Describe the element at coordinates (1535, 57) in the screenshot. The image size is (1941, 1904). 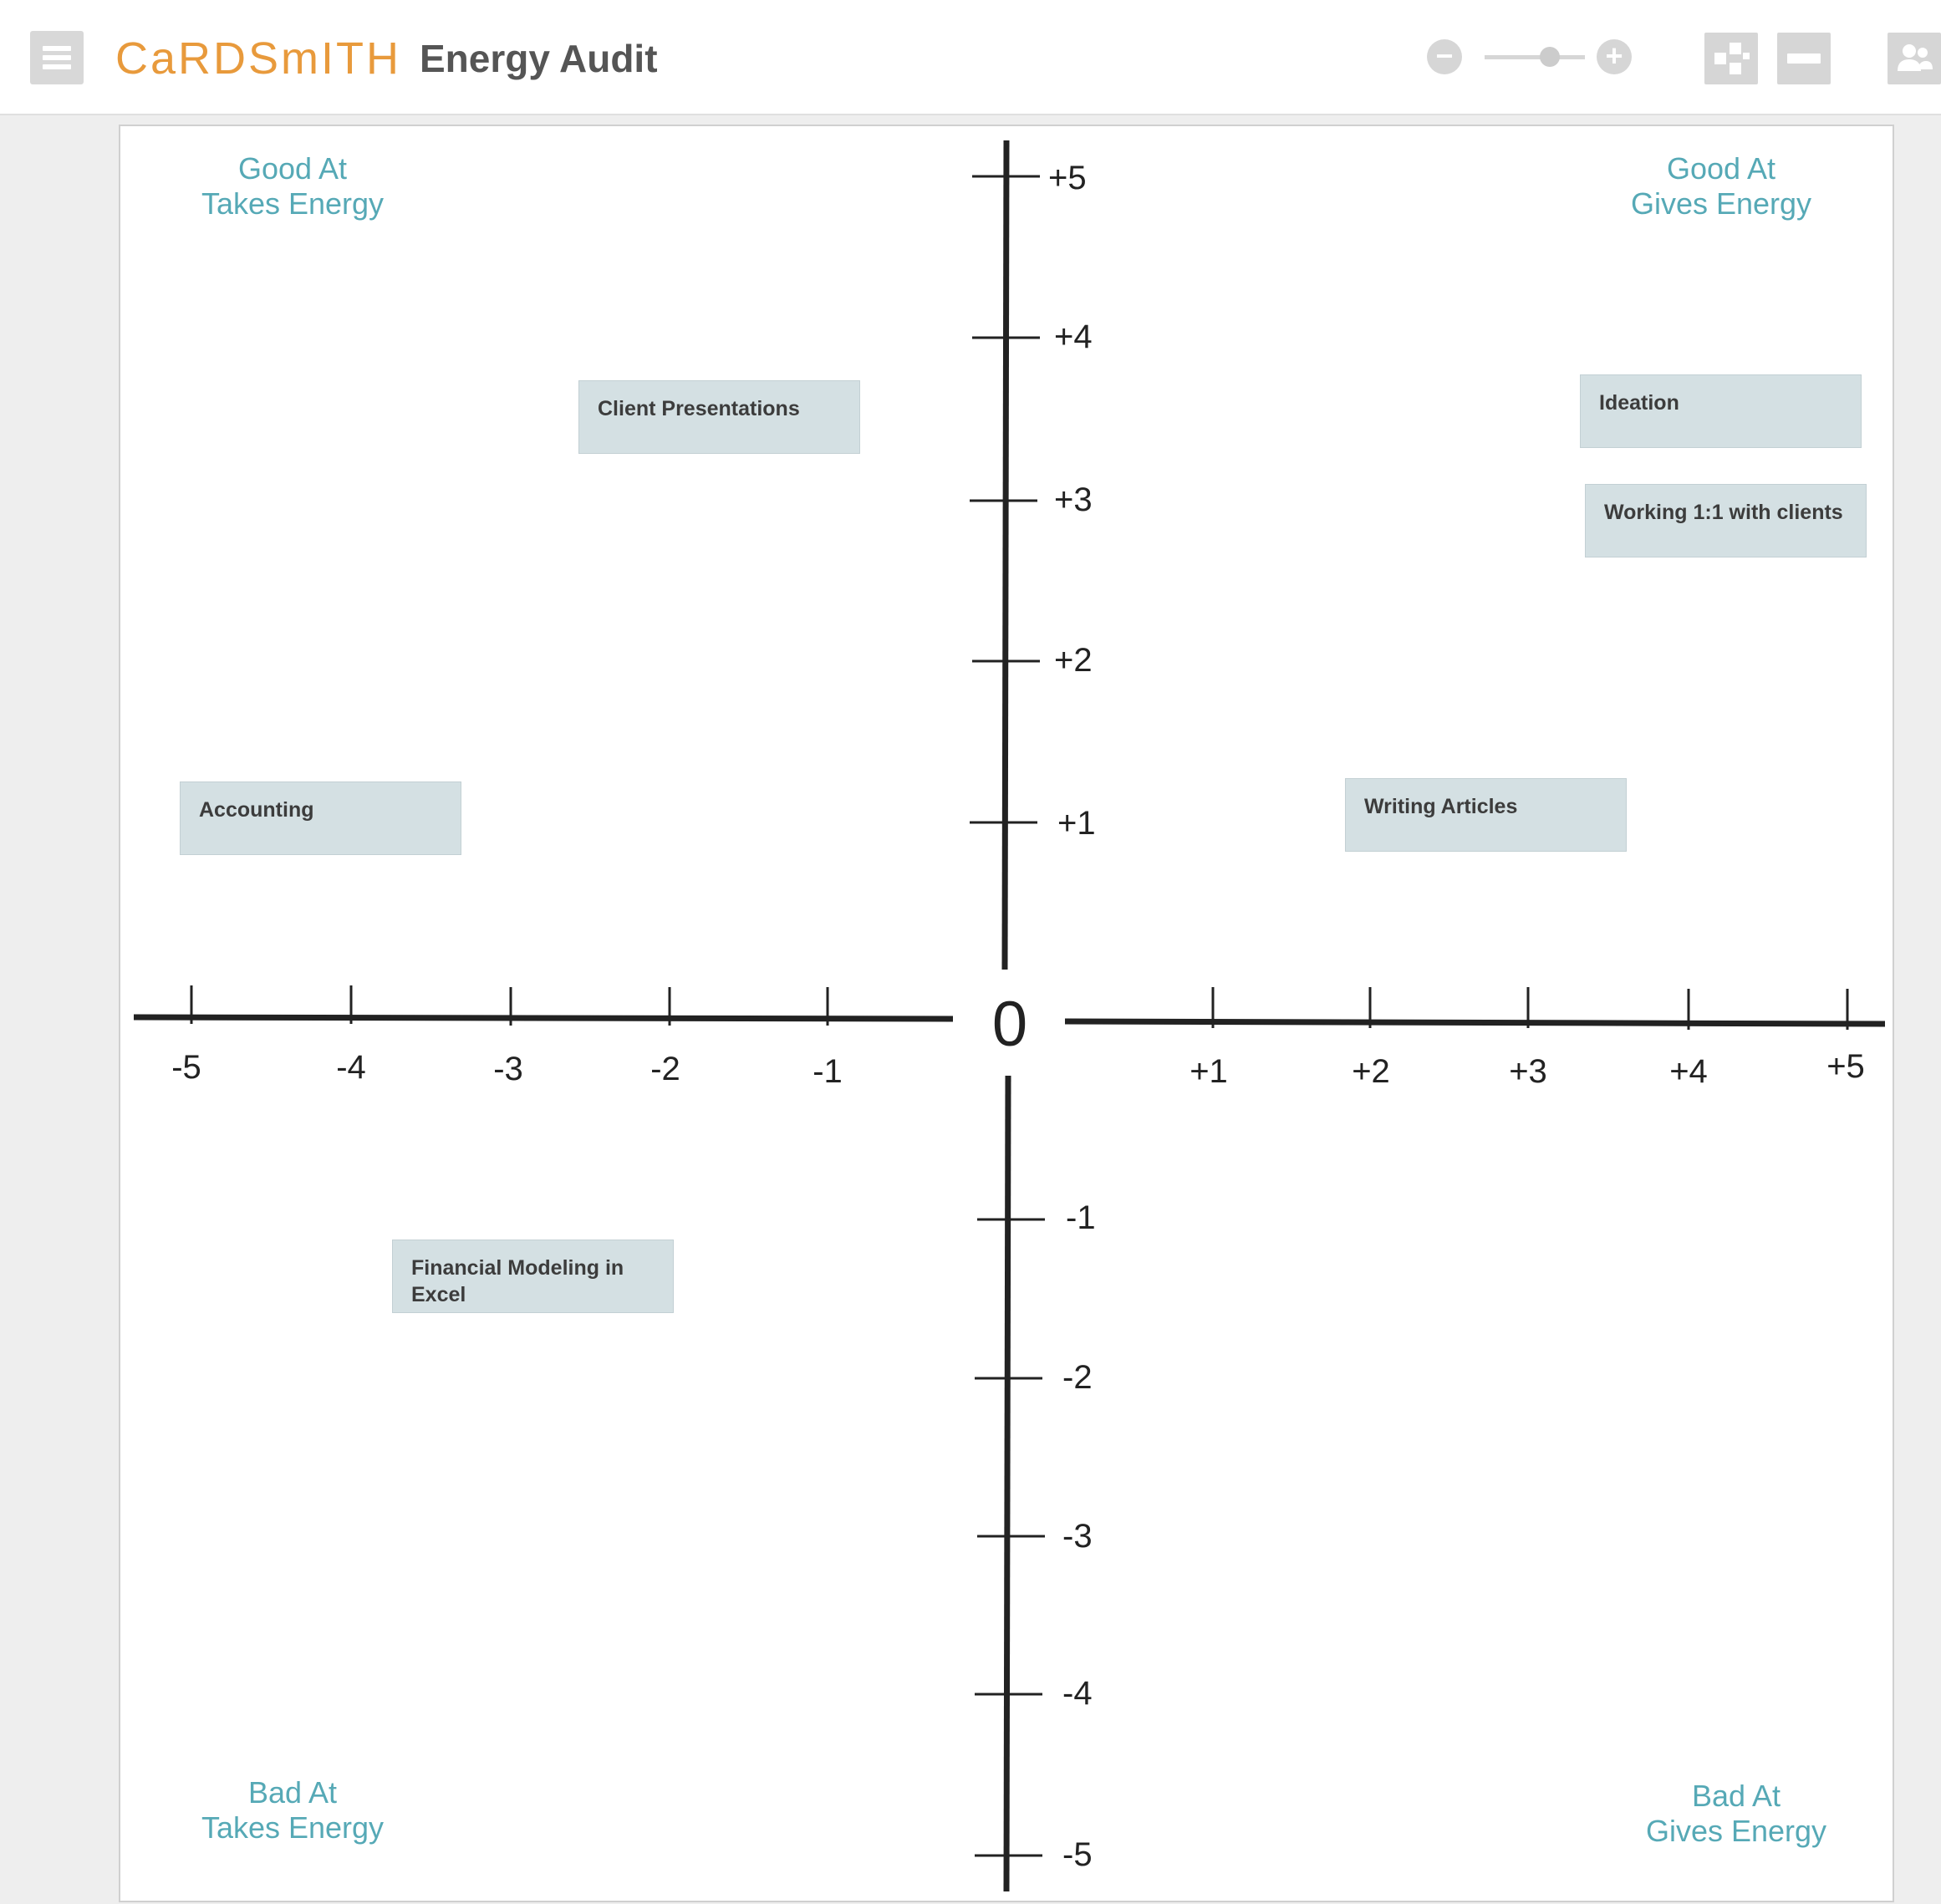
I see `zoom-slider` at that location.